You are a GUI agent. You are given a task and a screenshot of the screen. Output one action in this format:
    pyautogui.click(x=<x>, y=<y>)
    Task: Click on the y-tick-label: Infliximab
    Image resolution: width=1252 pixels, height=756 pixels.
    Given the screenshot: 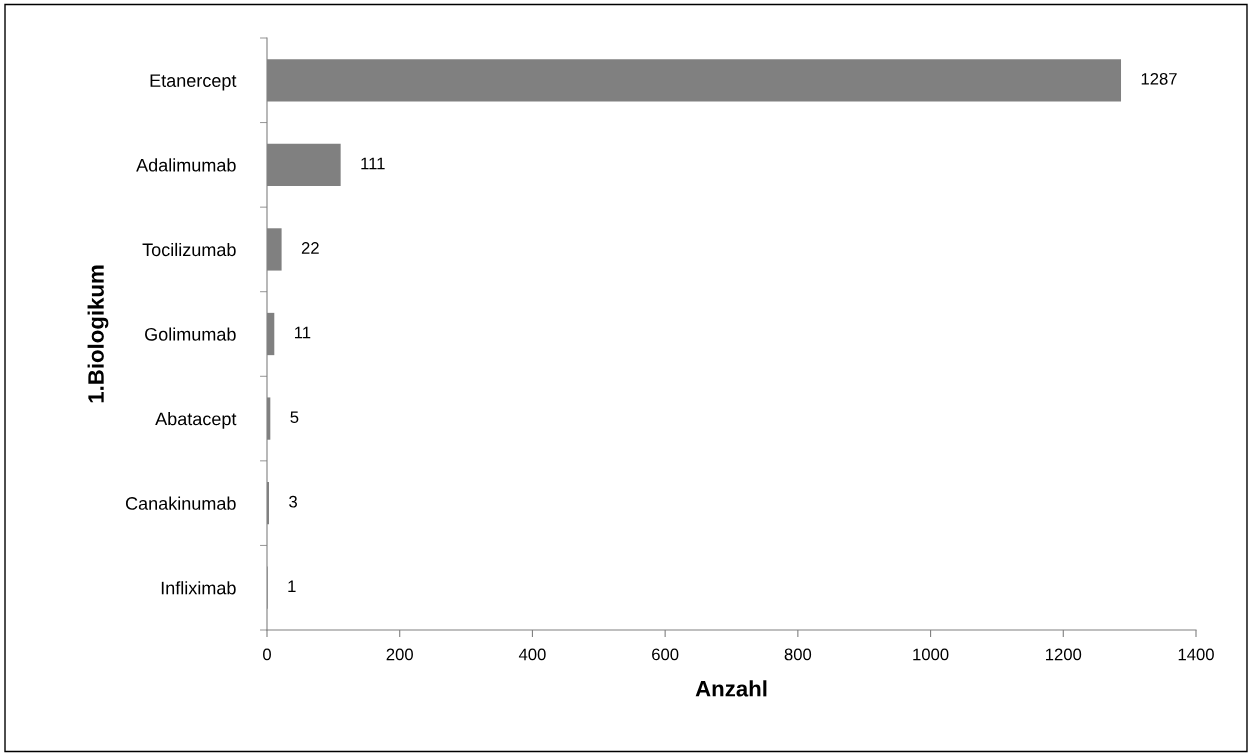 What is the action you would take?
    pyautogui.click(x=198, y=588)
    